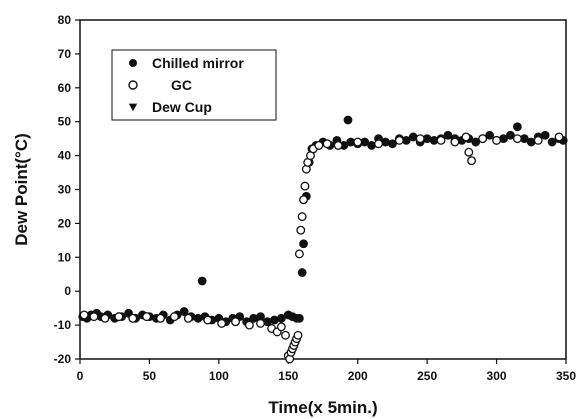 The image size is (579, 419). I want to click on legend: Chilled mirror GC Dew Cup, so click(194, 85).